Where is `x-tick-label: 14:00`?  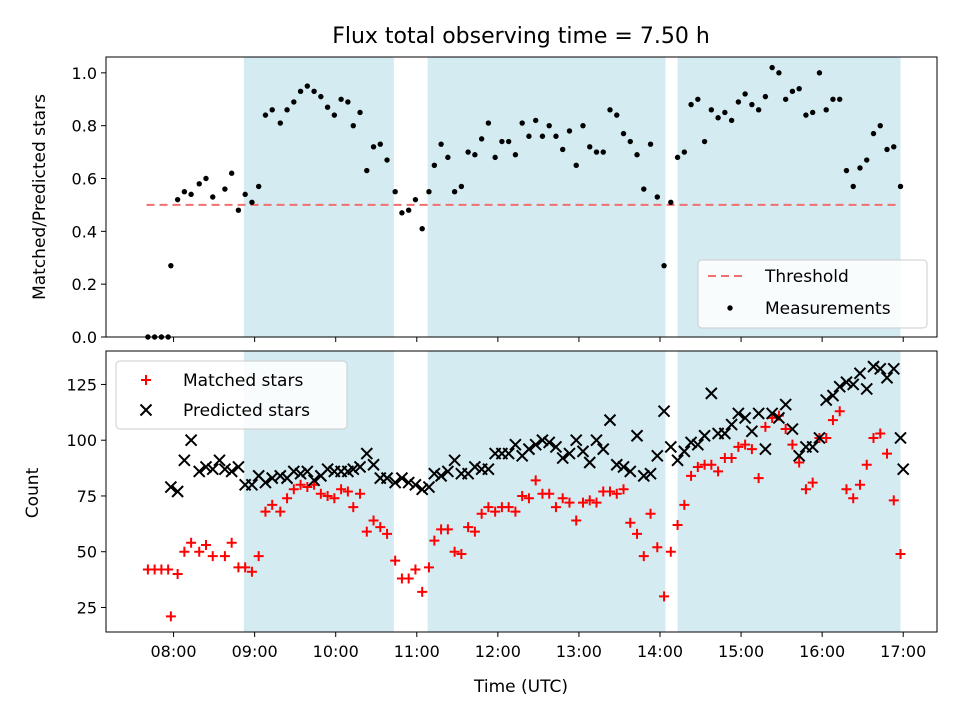 x-tick-label: 14:00 is located at coordinates (660, 651).